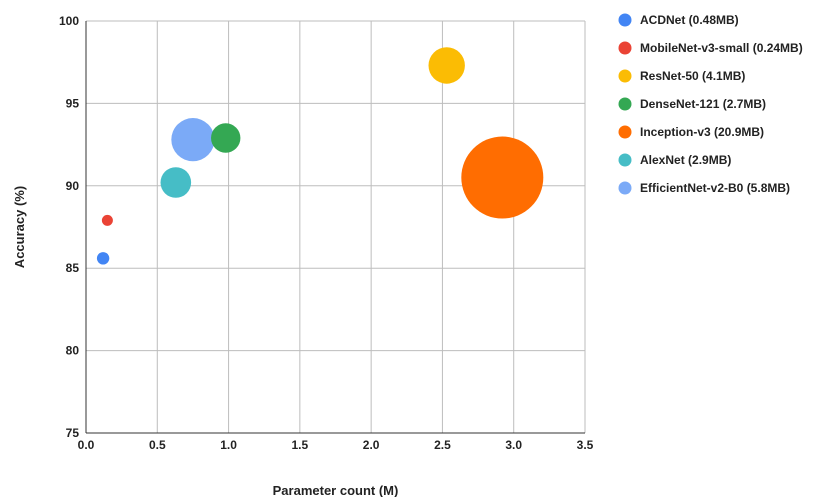 The height and width of the screenshot is (502, 827). Describe the element at coordinates (689, 20) in the screenshot. I see `legend-label: ACDNet (0.48MB)` at that location.